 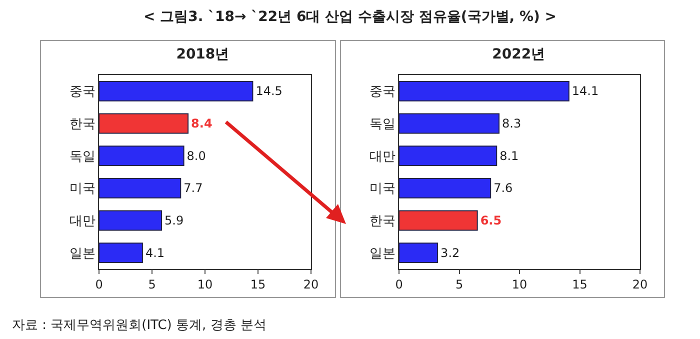 What do you see at coordinates (585, 91) in the screenshot?
I see `data-label: 14.1` at bounding box center [585, 91].